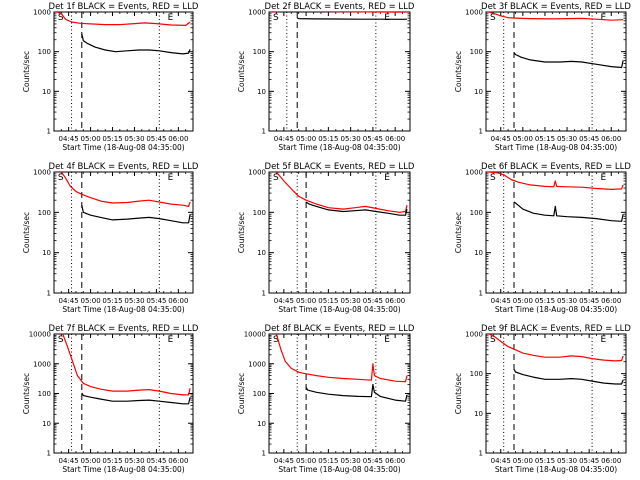 Image resolution: width=640 pixels, height=480 pixels. Describe the element at coordinates (124, 167) in the screenshot. I see `panel-title: Det 4f BLACK = Events, RED = LLD` at that location.